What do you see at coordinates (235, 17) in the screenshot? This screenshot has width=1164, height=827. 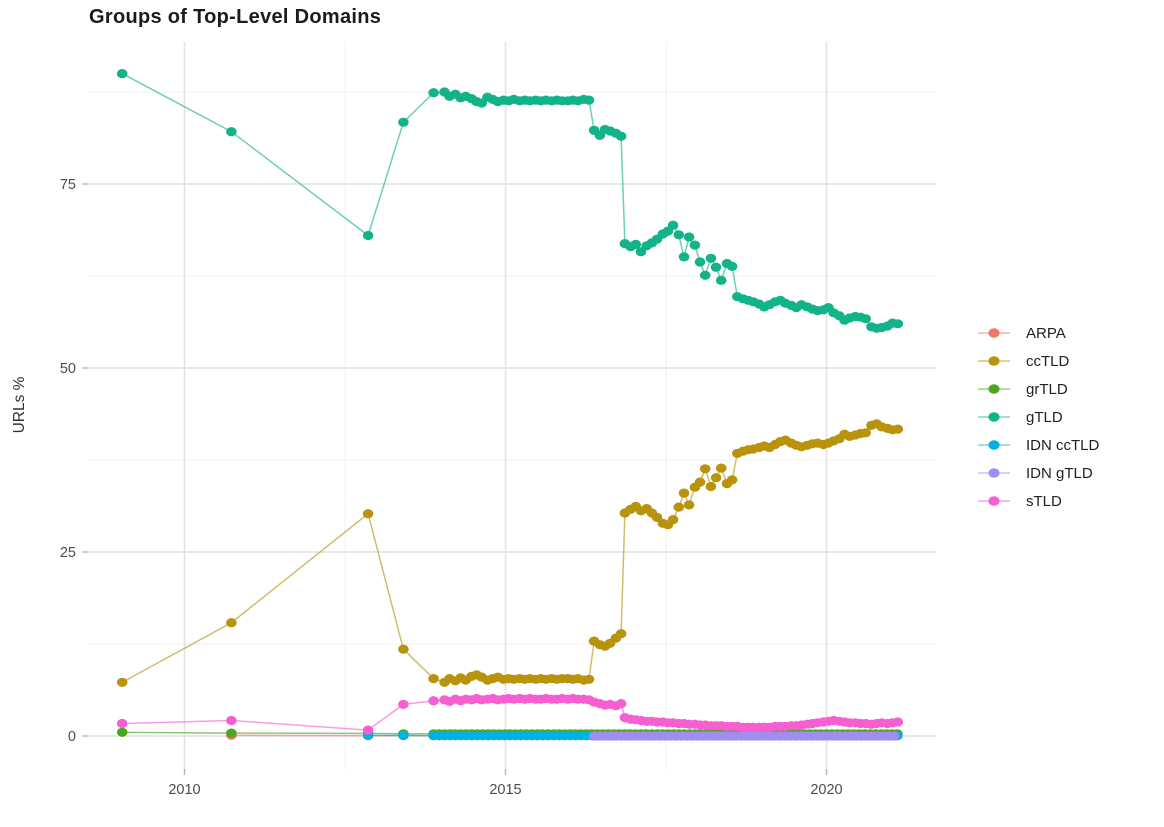 I see `chart-title: Groups of Top-Level Domains` at bounding box center [235, 17].